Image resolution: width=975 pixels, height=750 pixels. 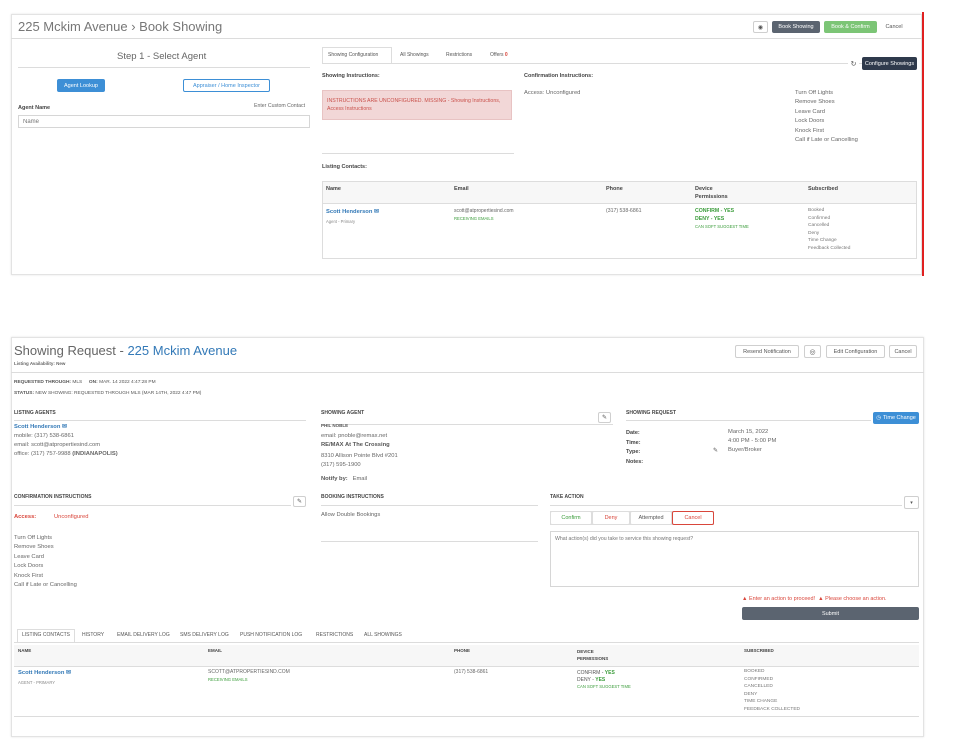 I want to click on book-confirm-button: Book & Confirm, so click(x=850, y=27).